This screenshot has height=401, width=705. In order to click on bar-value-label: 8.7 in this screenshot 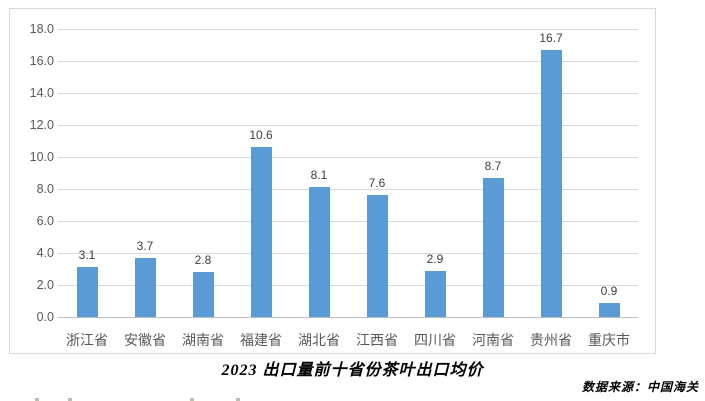, I will do `click(493, 166)`.